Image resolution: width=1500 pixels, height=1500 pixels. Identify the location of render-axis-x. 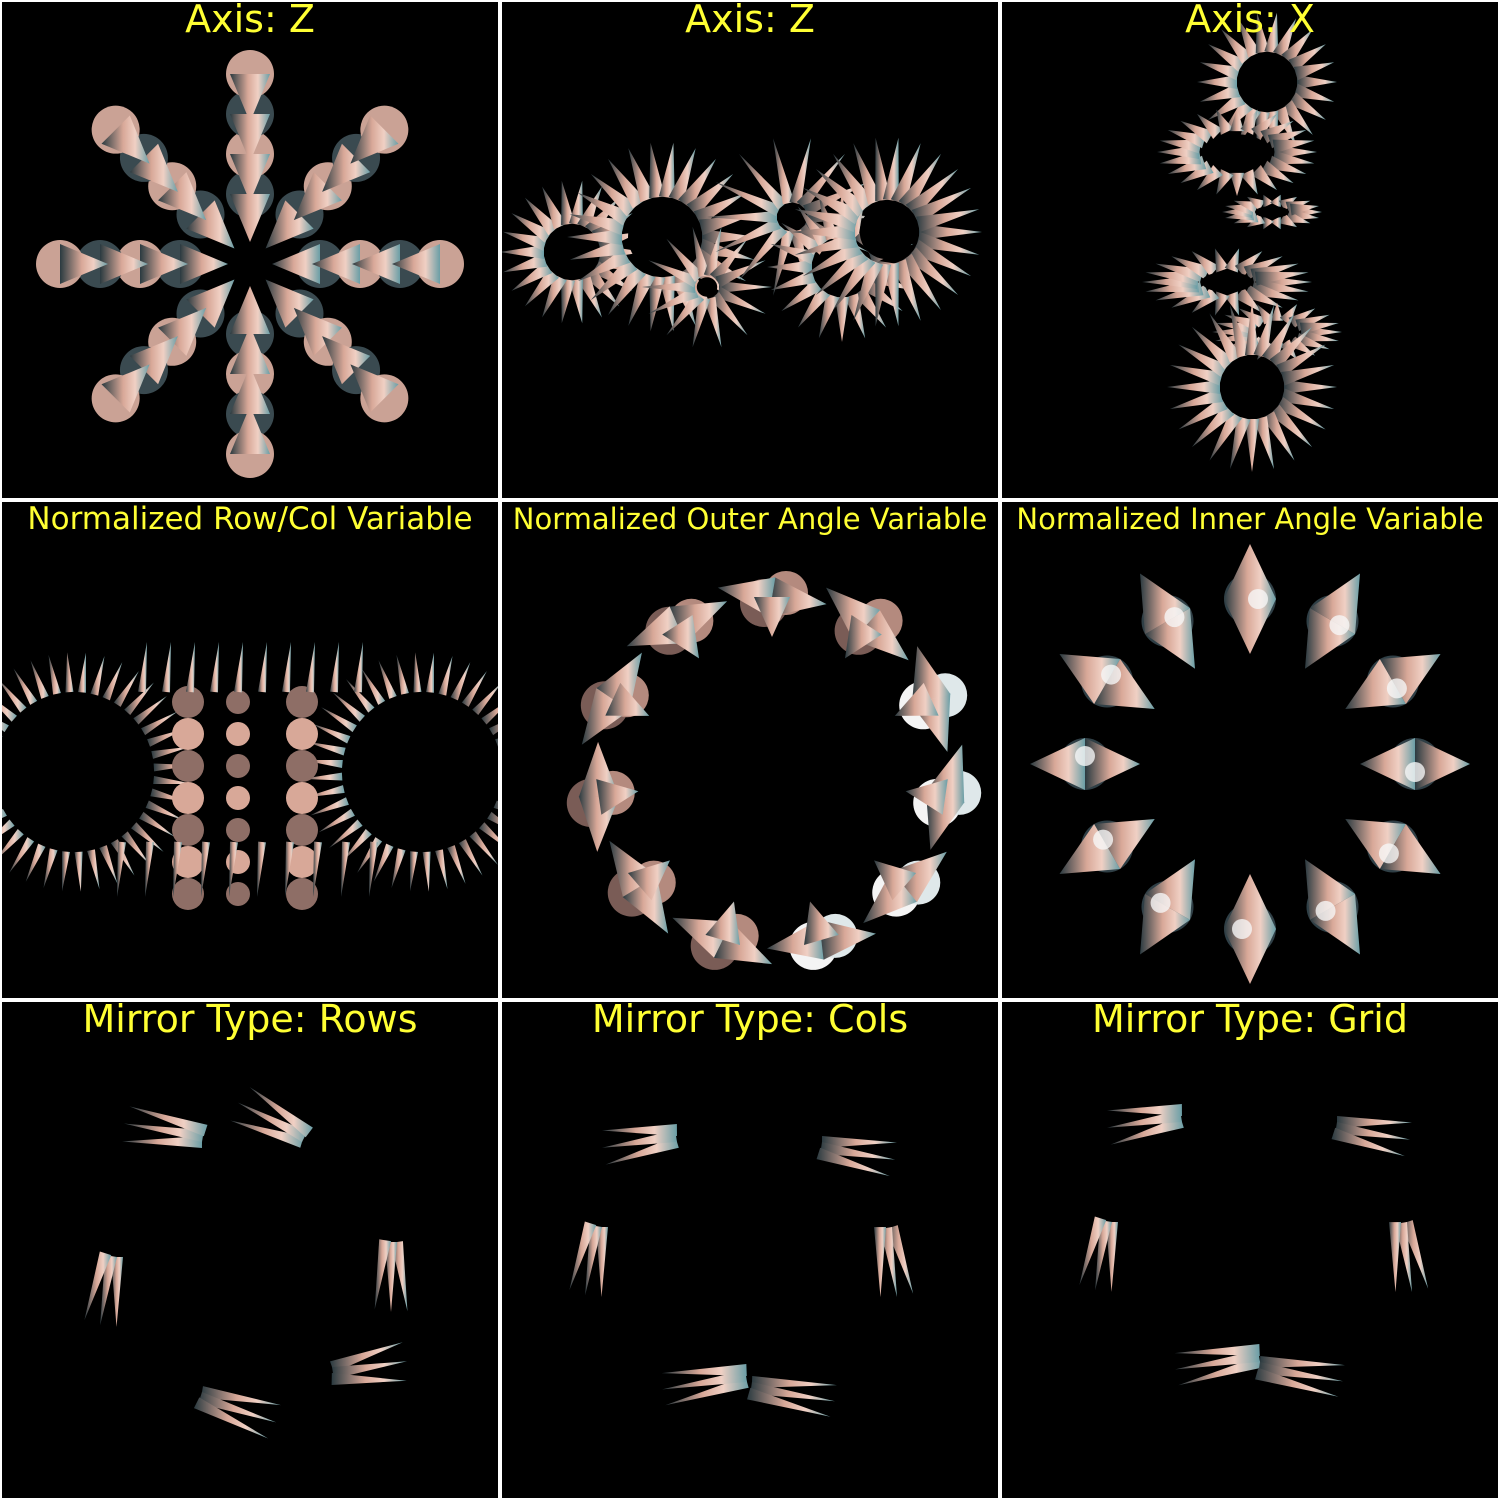
(1242, 242).